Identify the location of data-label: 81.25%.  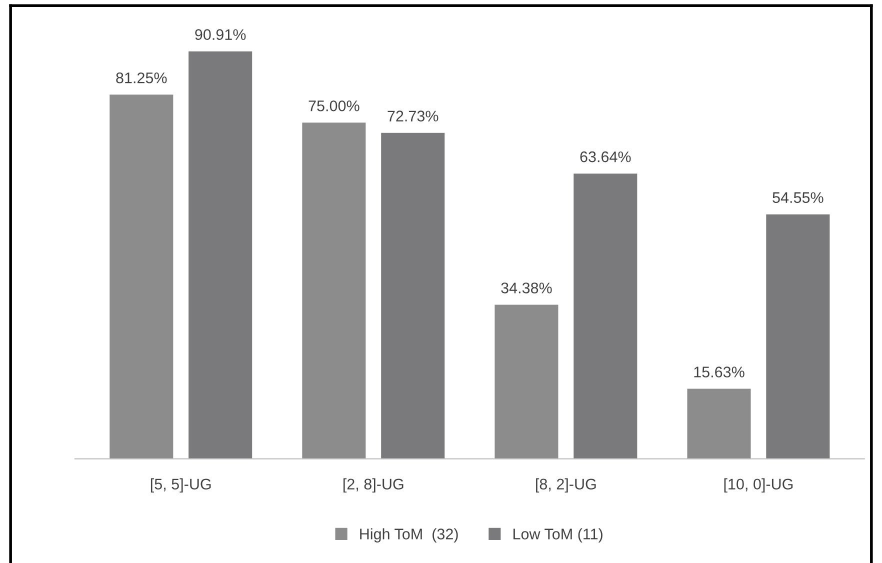
(141, 78).